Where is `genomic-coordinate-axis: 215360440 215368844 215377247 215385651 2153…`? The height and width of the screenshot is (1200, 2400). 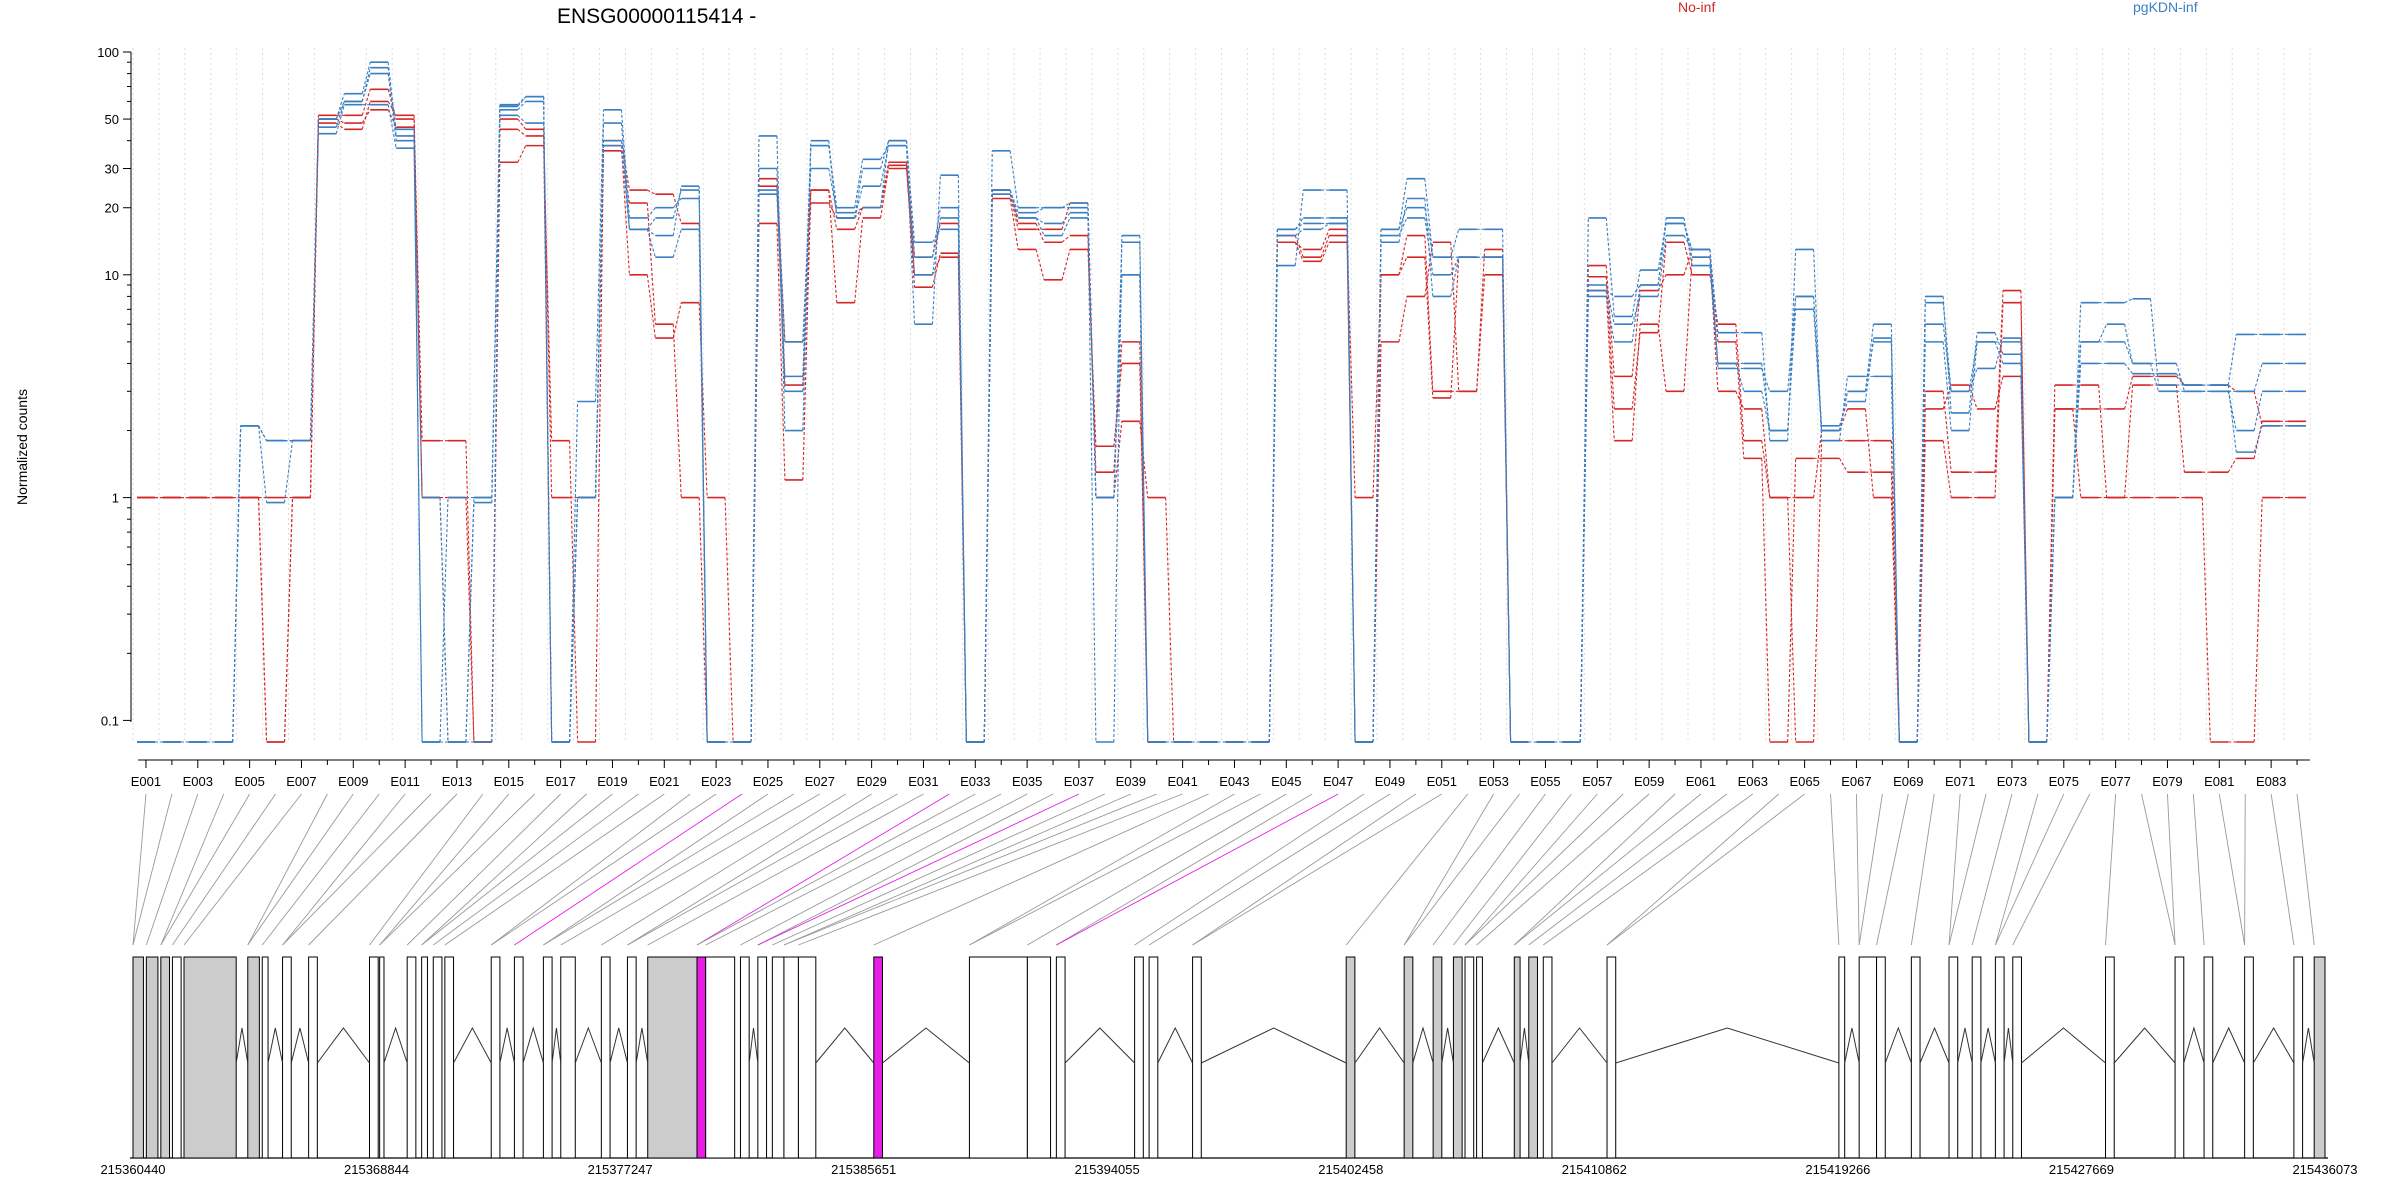
genomic-coordinate-axis: 215360440 215368844 215377247 215385651 2153… is located at coordinates (1228, 1169).